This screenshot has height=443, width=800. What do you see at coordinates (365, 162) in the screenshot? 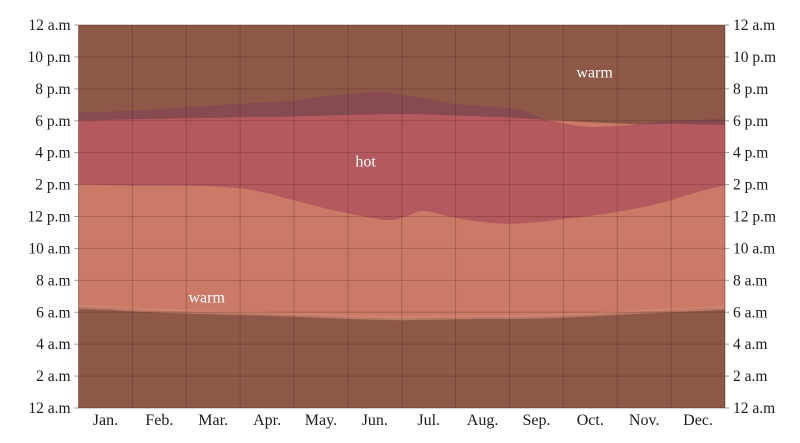
I see `band-label-hot: hot` at bounding box center [365, 162].